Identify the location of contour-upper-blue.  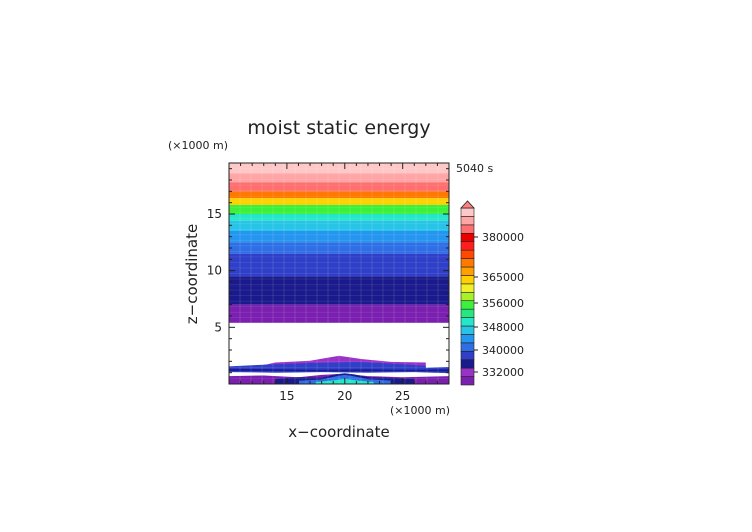
(344, 365).